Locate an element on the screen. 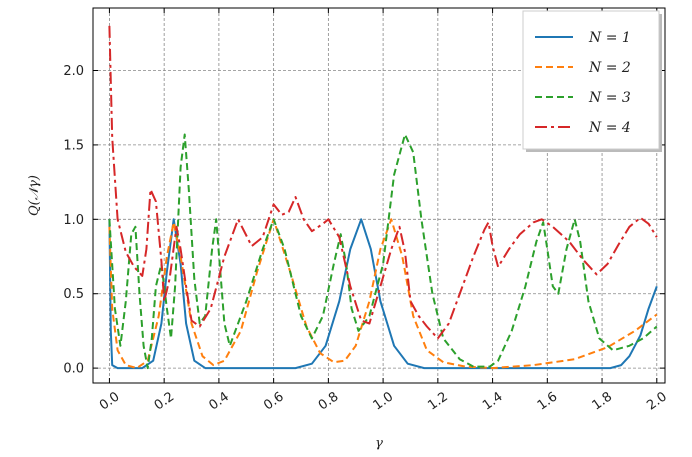 The height and width of the screenshot is (457, 692). x-tick-label: 1.8 is located at coordinates (603, 401).